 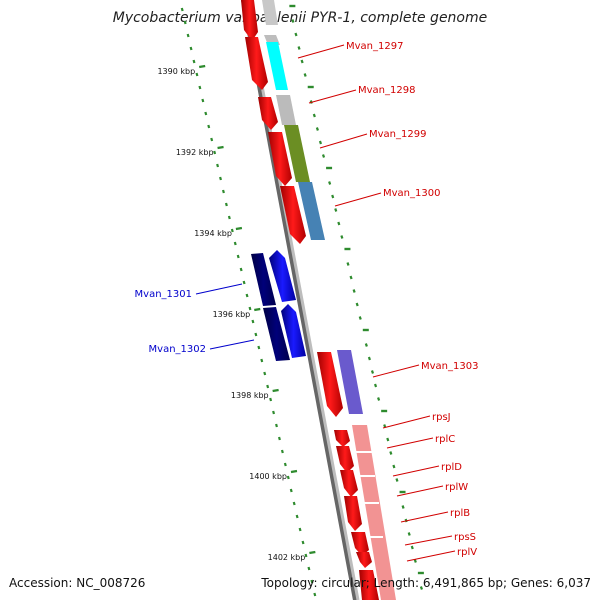 What do you see at coordinates (386, 90) in the screenshot?
I see `gene-label: Mvan_1298` at bounding box center [386, 90].